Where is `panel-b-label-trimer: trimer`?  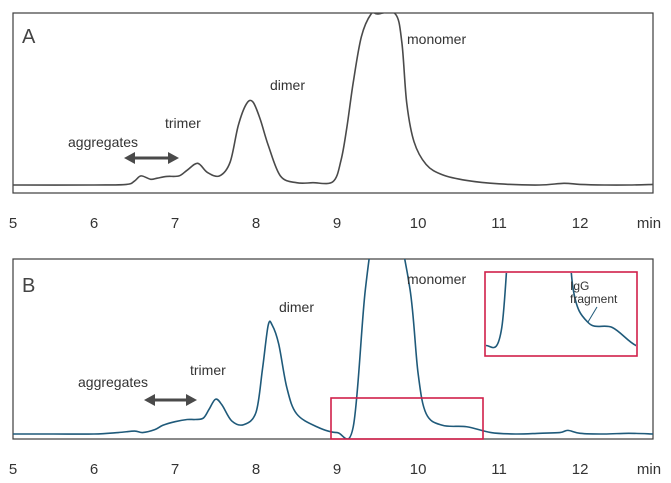
panel-b-label-trimer: trimer is located at coordinates (208, 370).